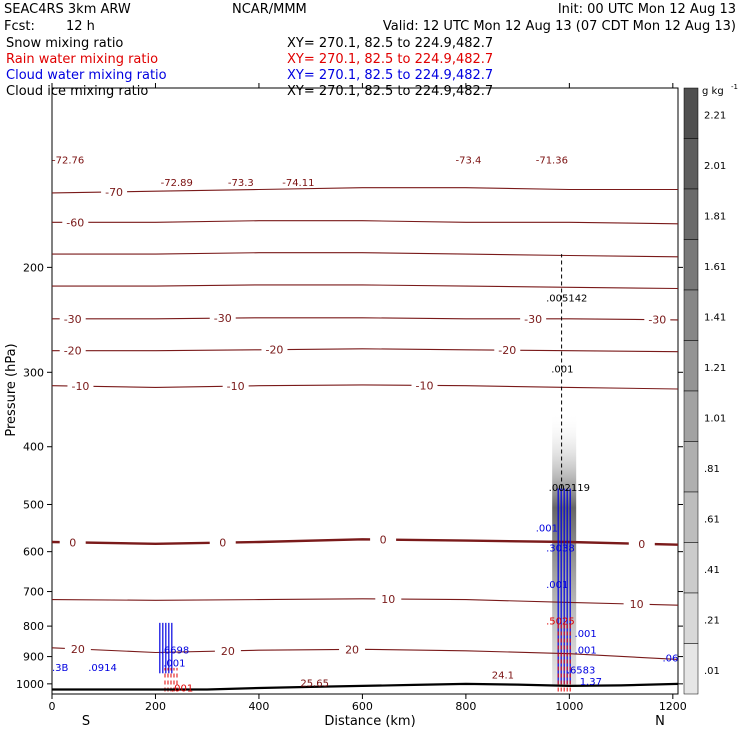  What do you see at coordinates (581, 670) in the screenshot?
I see `contour-value-label: .6583` at bounding box center [581, 670].